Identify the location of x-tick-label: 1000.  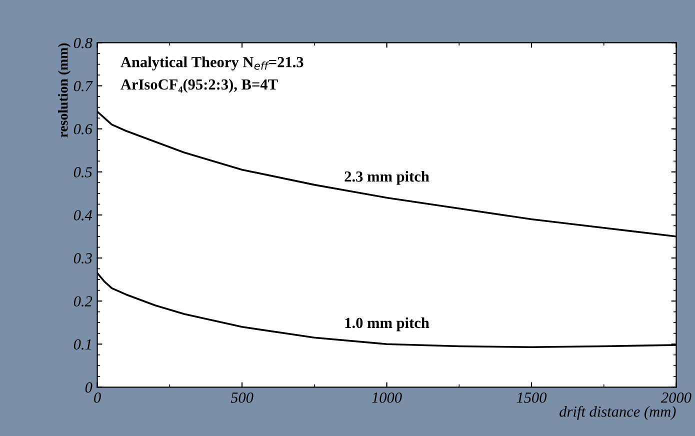
(387, 397).